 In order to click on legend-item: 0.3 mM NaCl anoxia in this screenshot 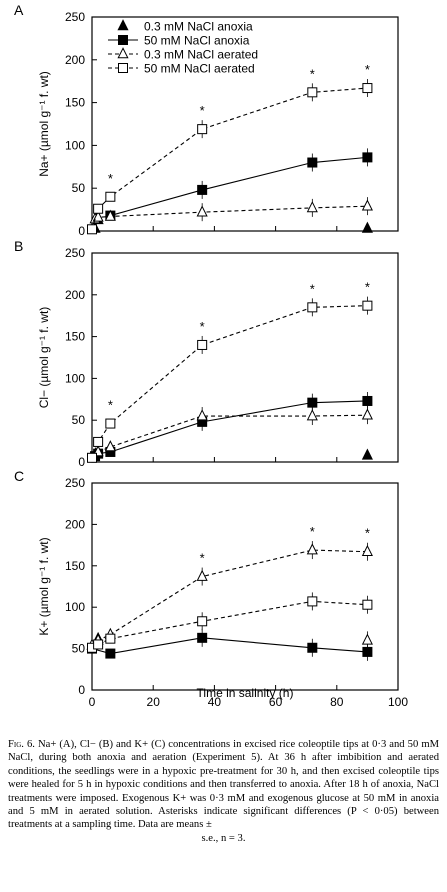, I will do `click(185, 26)`.